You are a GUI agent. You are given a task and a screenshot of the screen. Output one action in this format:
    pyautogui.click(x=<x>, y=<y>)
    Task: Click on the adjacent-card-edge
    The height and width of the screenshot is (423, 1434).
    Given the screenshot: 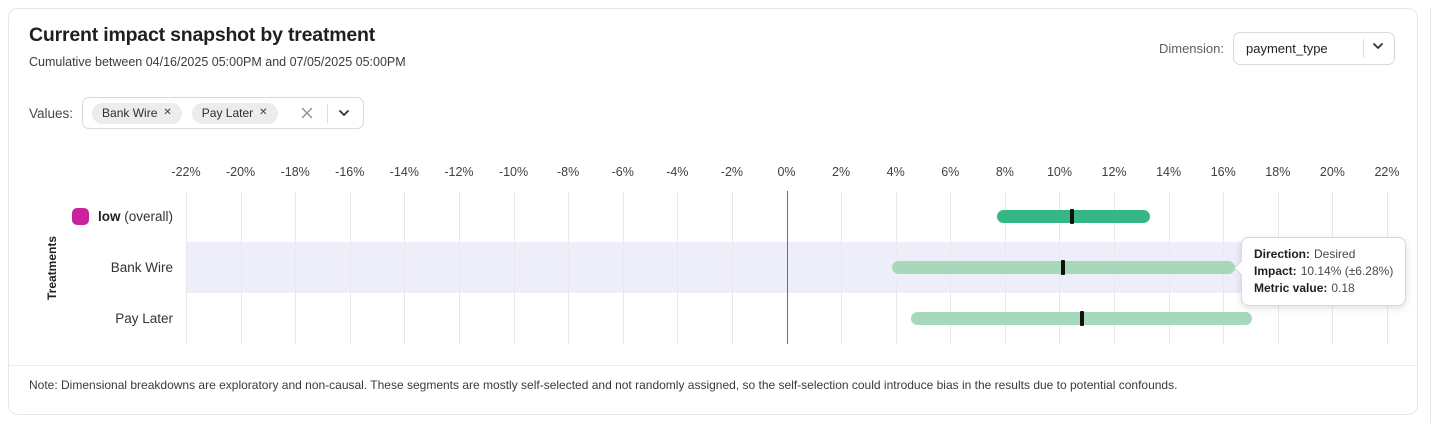 What is the action you would take?
    pyautogui.click(x=1432, y=215)
    